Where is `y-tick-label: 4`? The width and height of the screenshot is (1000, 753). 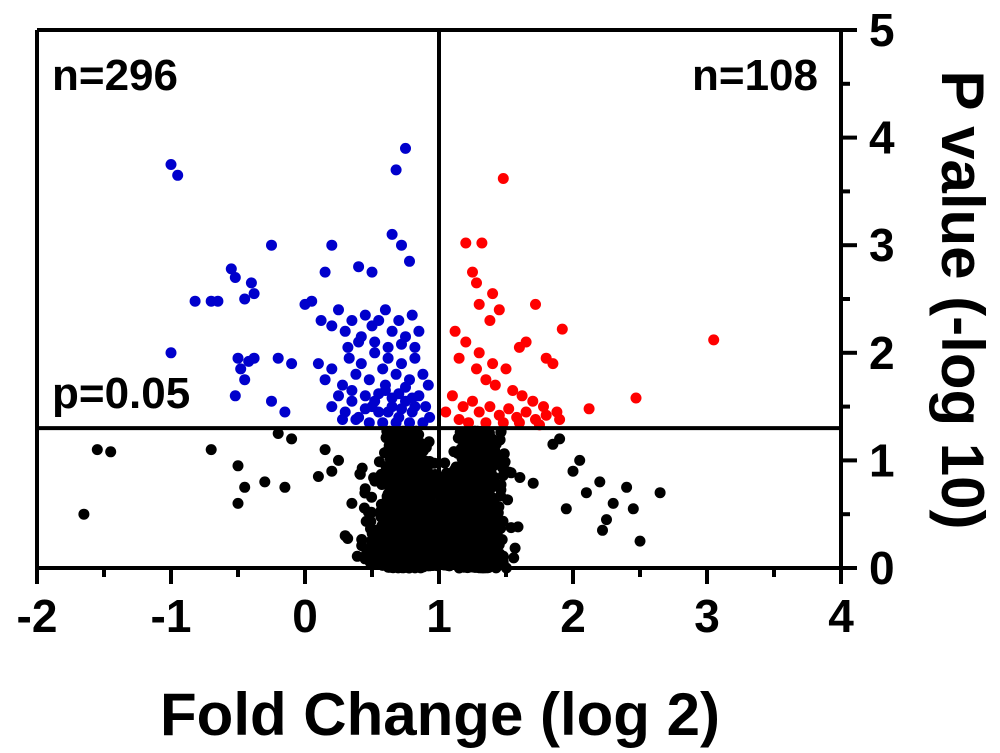 y-tick-label: 4 is located at coordinates (882, 138).